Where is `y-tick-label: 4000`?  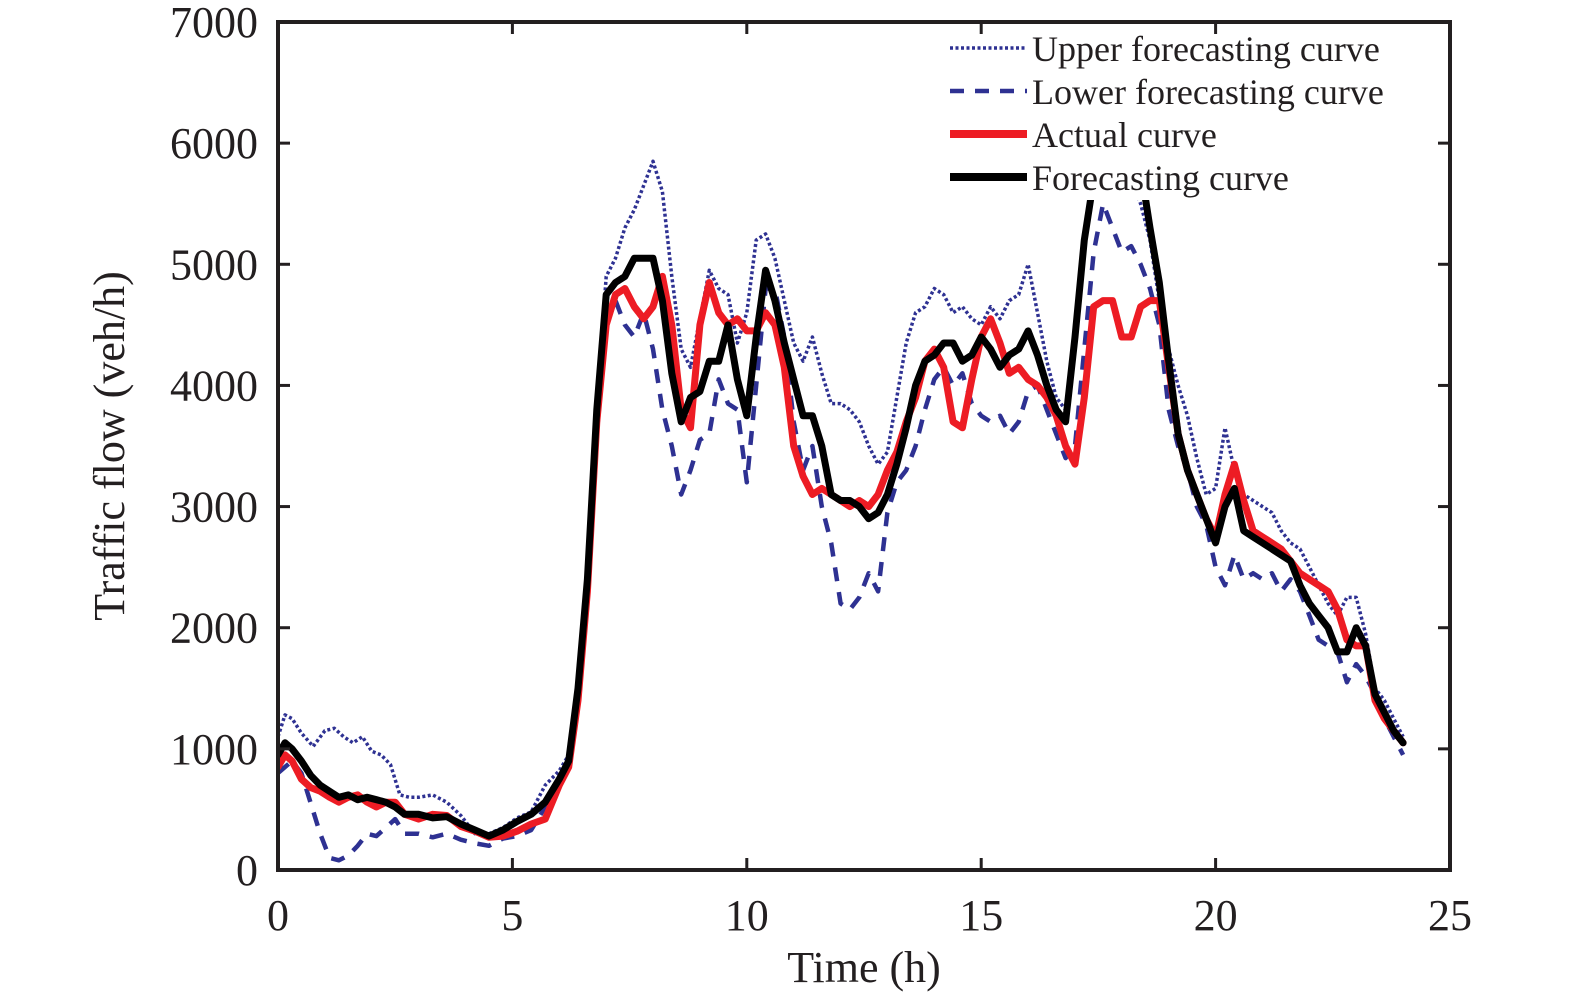
y-tick-label: 4000 is located at coordinates (214, 385).